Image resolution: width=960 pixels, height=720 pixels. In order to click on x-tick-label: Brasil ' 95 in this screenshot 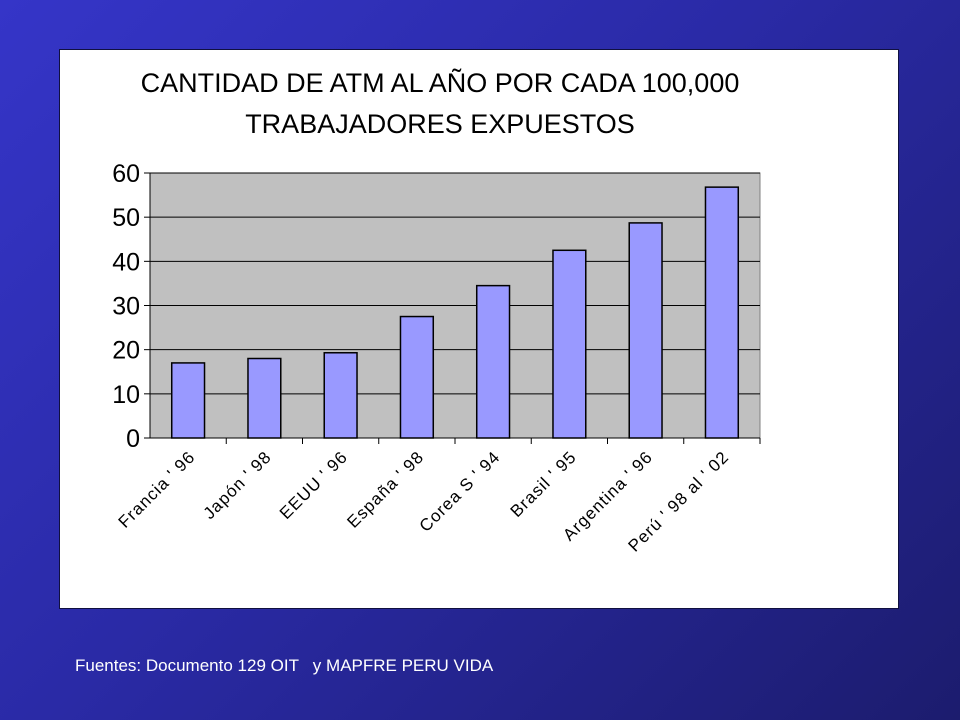, I will do `click(544, 484)`.